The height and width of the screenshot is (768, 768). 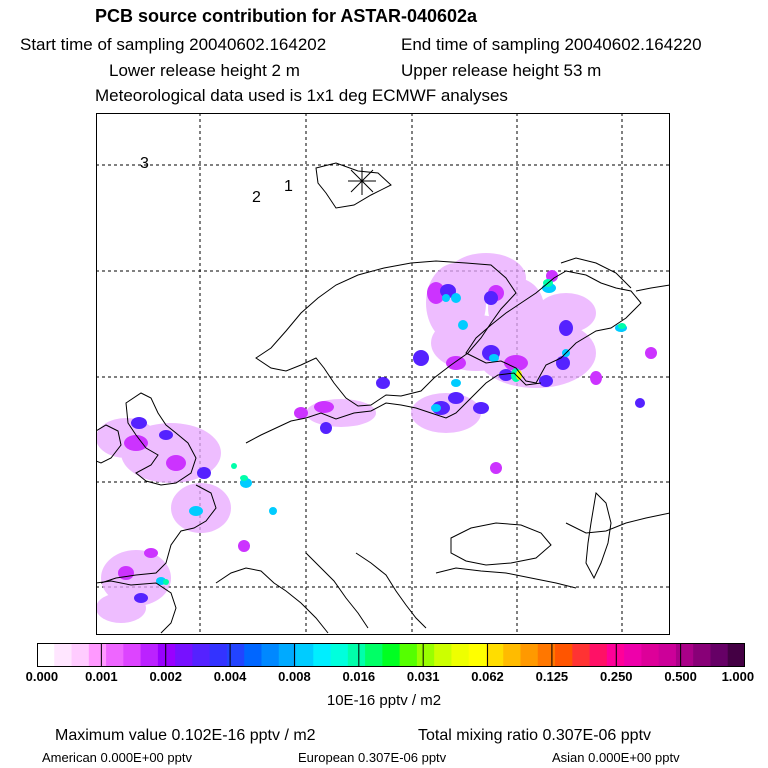 What do you see at coordinates (144, 163) in the screenshot?
I see `pole-label-3: 3` at bounding box center [144, 163].